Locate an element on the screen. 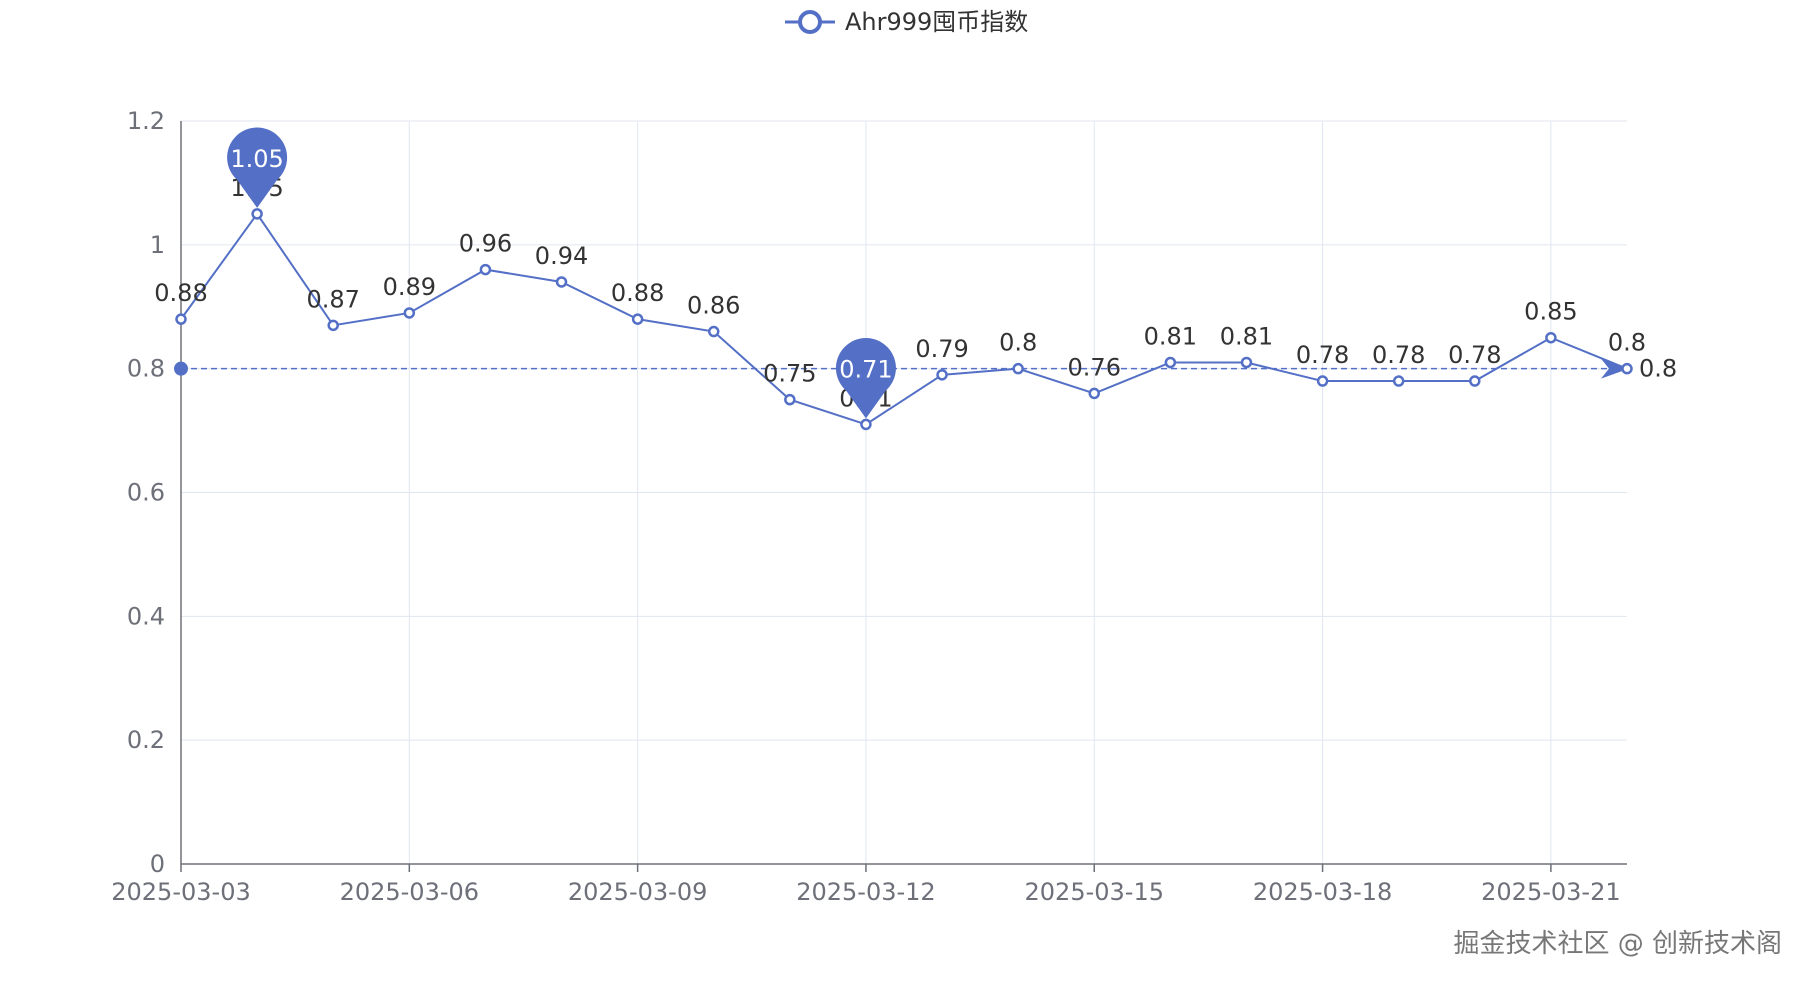 Image resolution: width=1800 pixels, height=1000 pixels. data-label: 0.96 is located at coordinates (485, 244).